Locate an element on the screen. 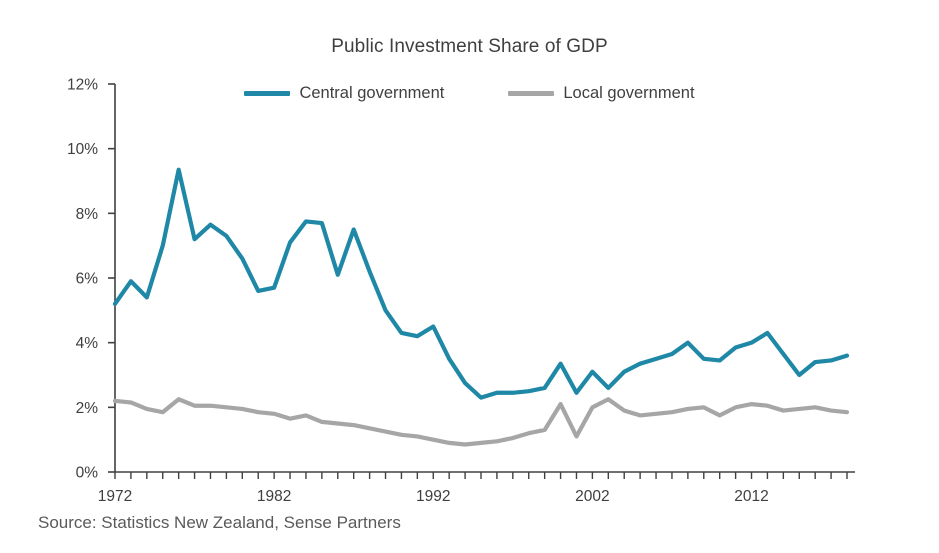  x-axis-tick-label: 1972 is located at coordinates (115, 496).